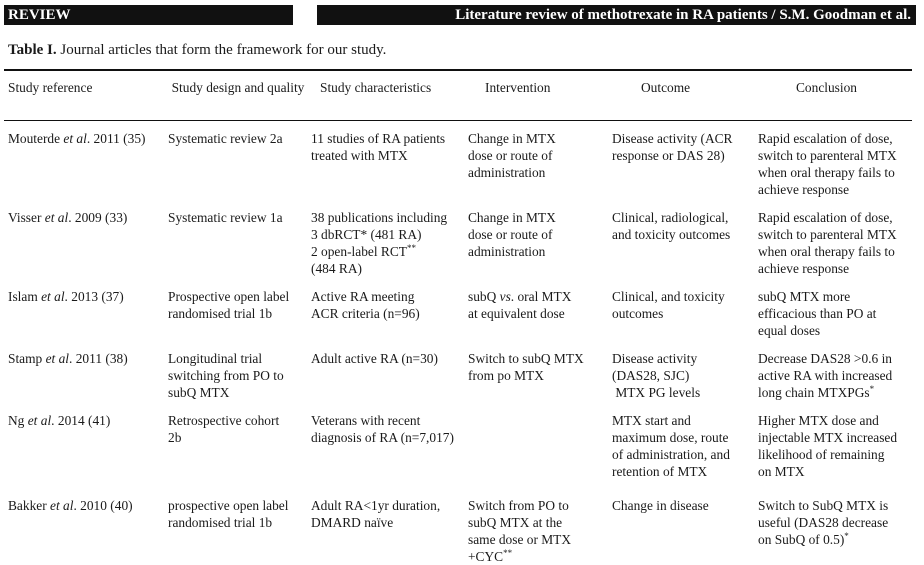  Describe the element at coordinates (670, 217) in the screenshot. I see `line: Clinical, radiological,` at that location.